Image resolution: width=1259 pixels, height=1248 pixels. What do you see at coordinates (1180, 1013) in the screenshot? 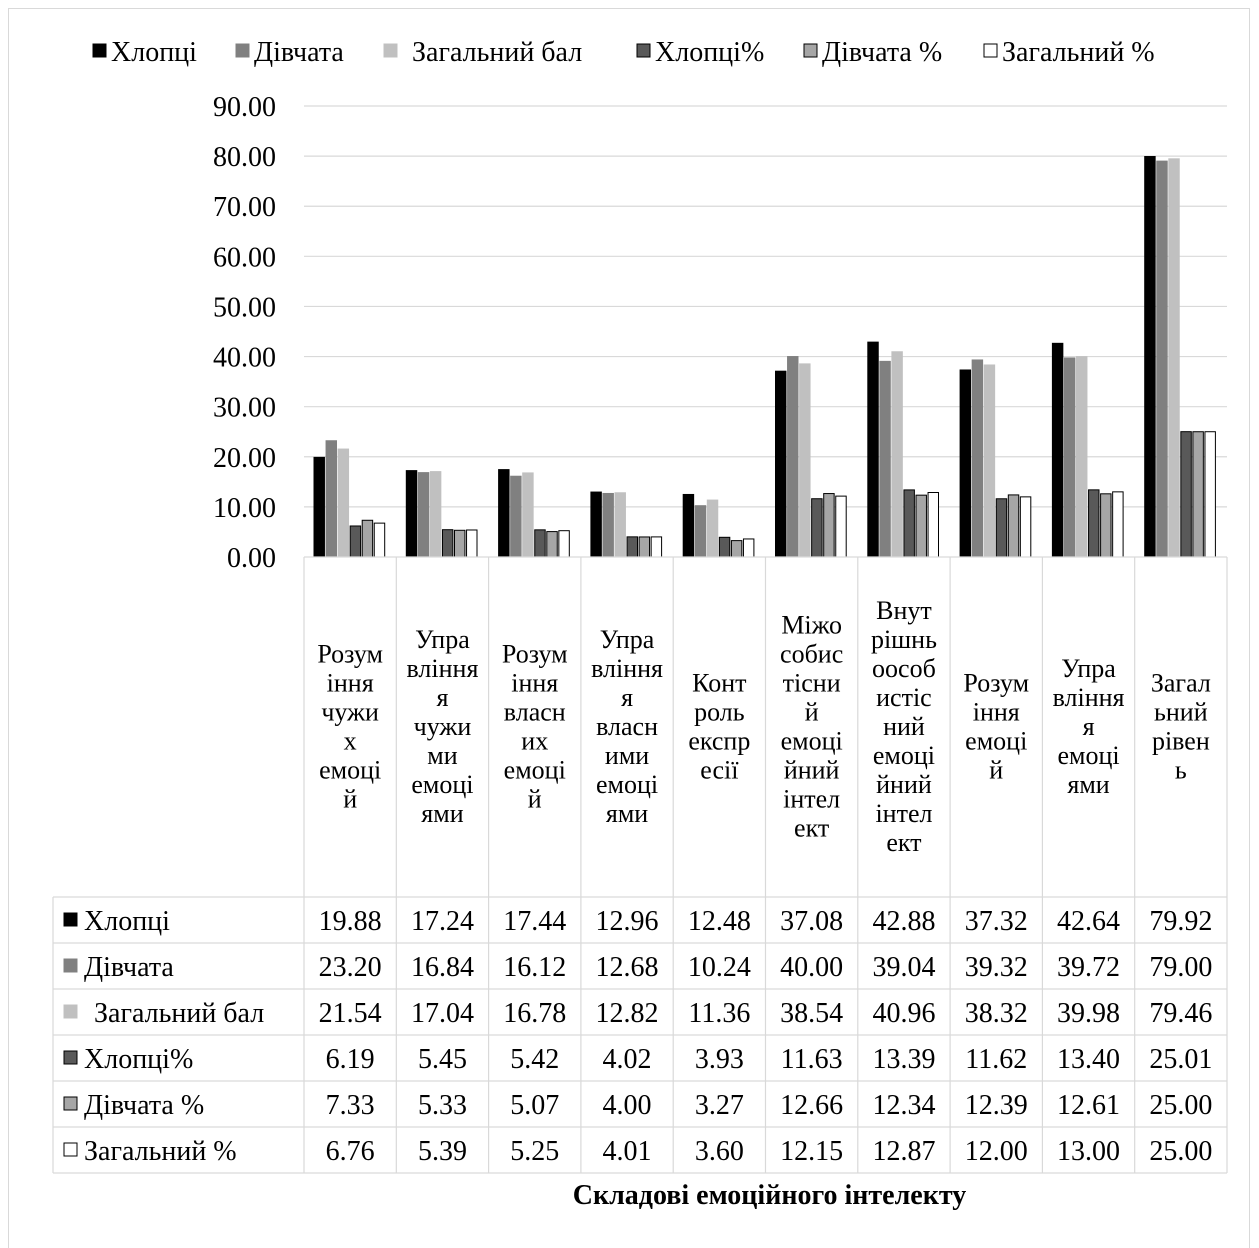
I see `data-label: 79.46` at bounding box center [1180, 1013].